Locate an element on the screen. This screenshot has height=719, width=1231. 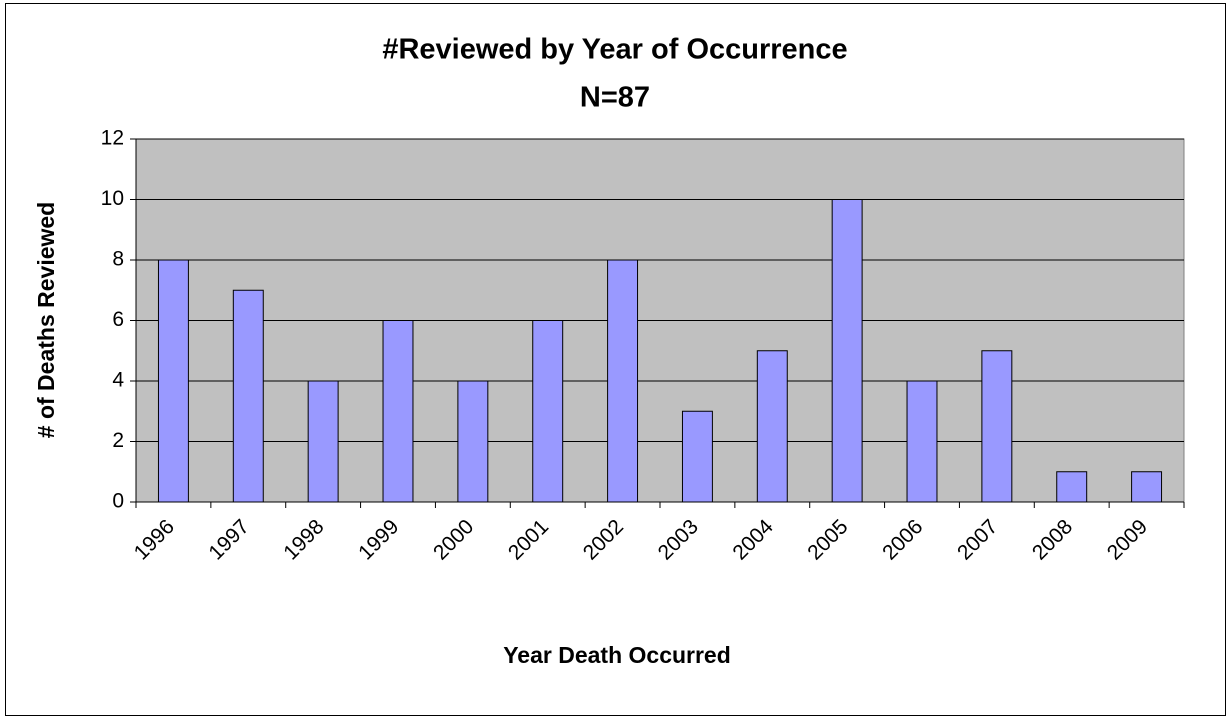
y-tick-label: 12 is located at coordinates (112, 138).